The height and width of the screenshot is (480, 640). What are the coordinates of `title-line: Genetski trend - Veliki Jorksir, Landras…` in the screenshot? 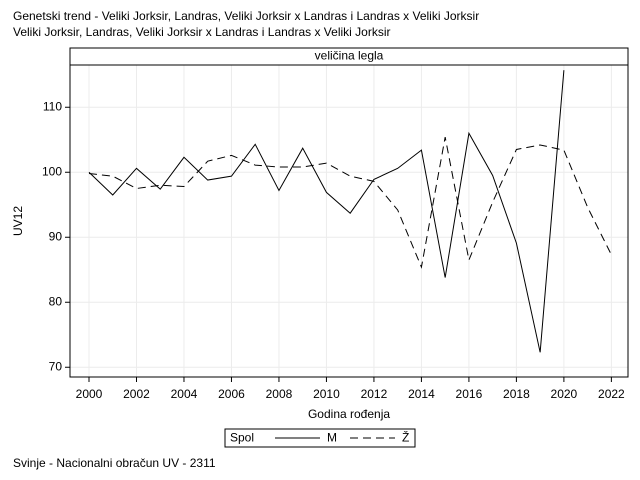 It's located at (246, 16).